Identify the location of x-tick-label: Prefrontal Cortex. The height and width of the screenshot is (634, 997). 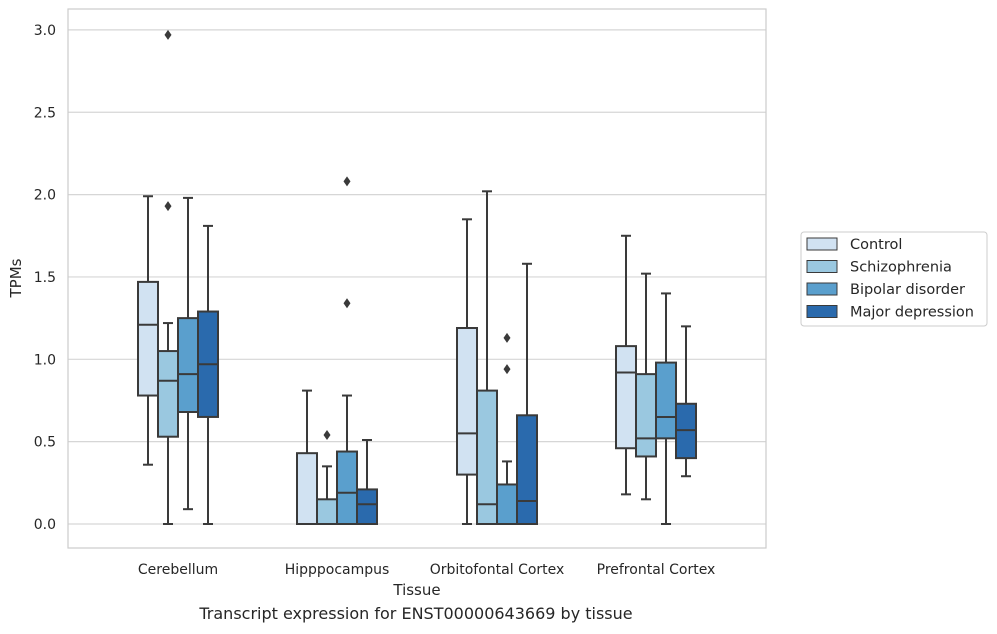
(656, 570).